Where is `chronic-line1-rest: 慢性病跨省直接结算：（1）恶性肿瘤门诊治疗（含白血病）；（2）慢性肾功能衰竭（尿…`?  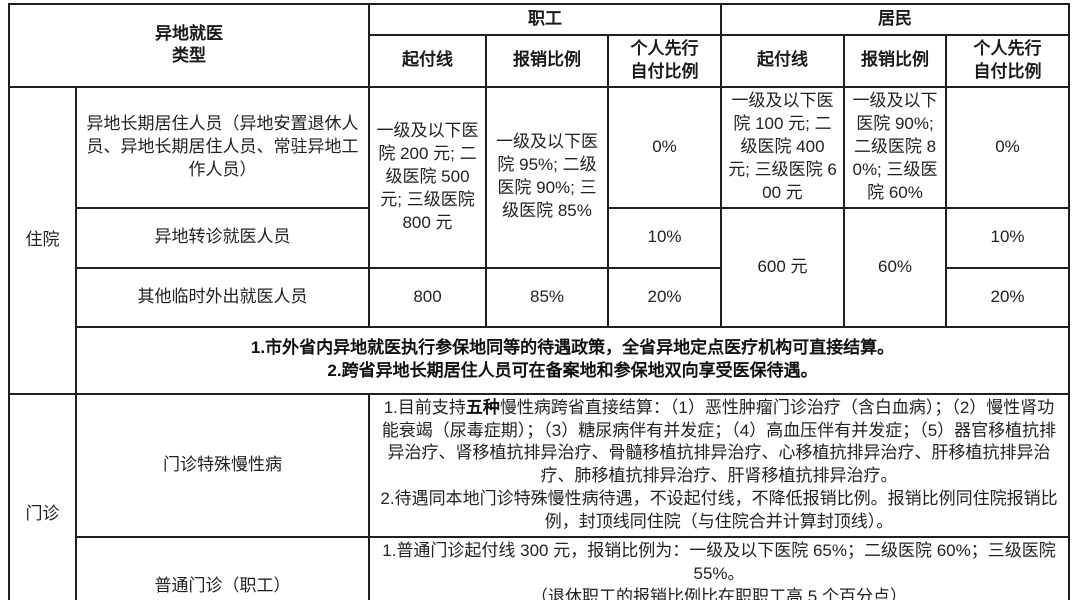 chronic-line1-rest: 慢性病跨省直接结算：（1）恶性肿瘤门诊治疗（含白血病）；（2）慢性肾功能衰竭（尿… is located at coordinates (719, 441).